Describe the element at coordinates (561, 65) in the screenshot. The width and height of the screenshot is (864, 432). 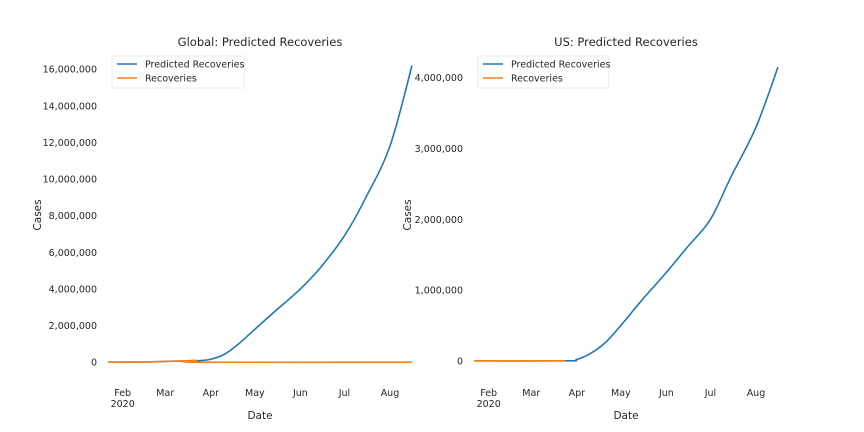
I see `us-legend-label-predicted: Predicted Recoveries` at that location.